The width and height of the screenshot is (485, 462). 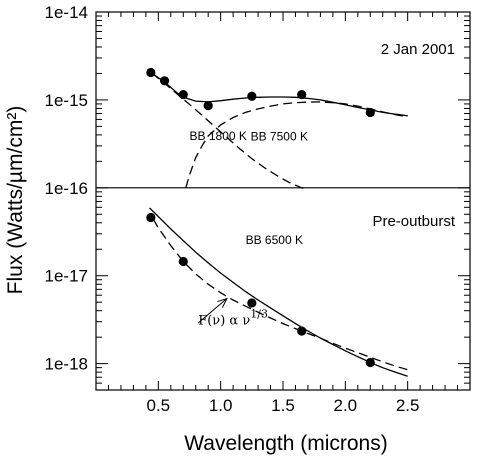 I want to click on curve-label-power-law: F(ν) α ν1/3, so click(x=233, y=317).